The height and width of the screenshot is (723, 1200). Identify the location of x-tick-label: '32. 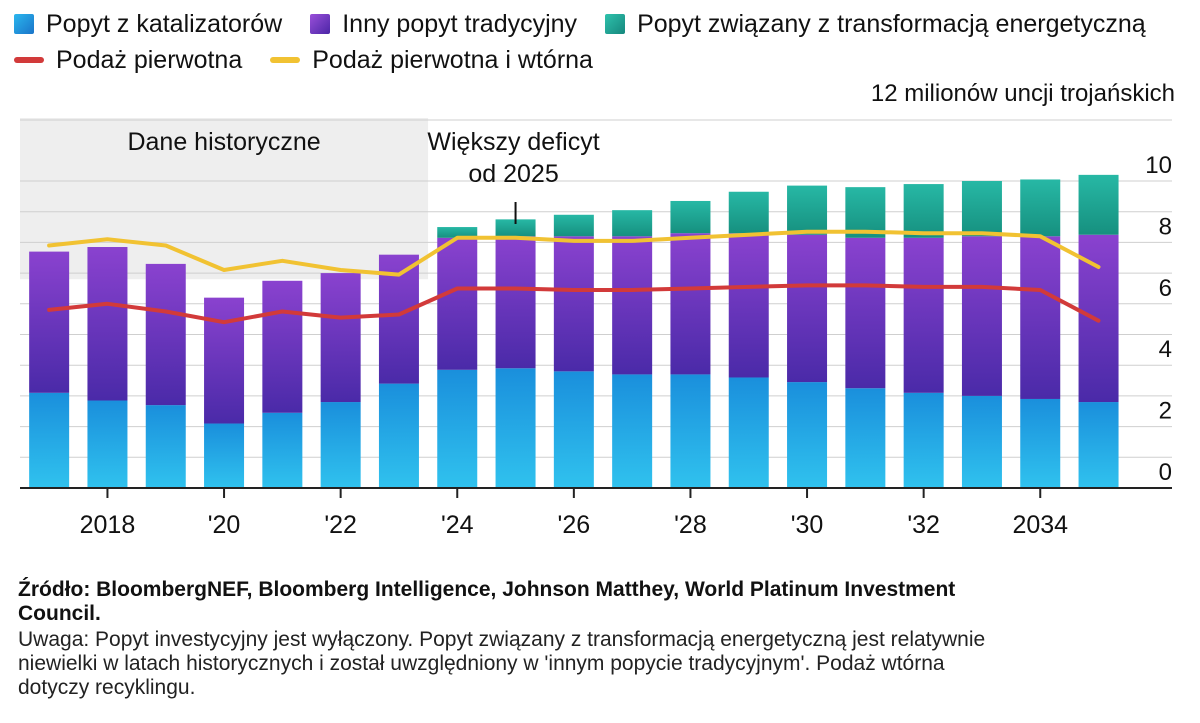
(923, 525).